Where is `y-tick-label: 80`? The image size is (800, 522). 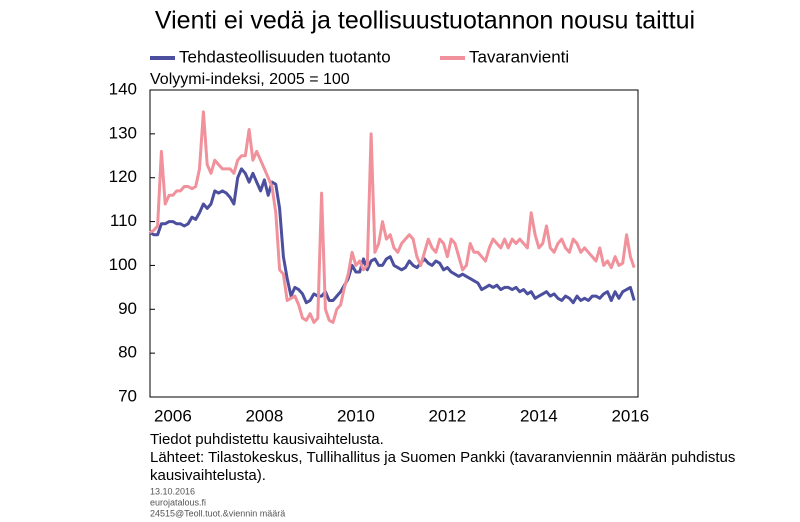
y-tick-label: 80 is located at coordinates (127, 352).